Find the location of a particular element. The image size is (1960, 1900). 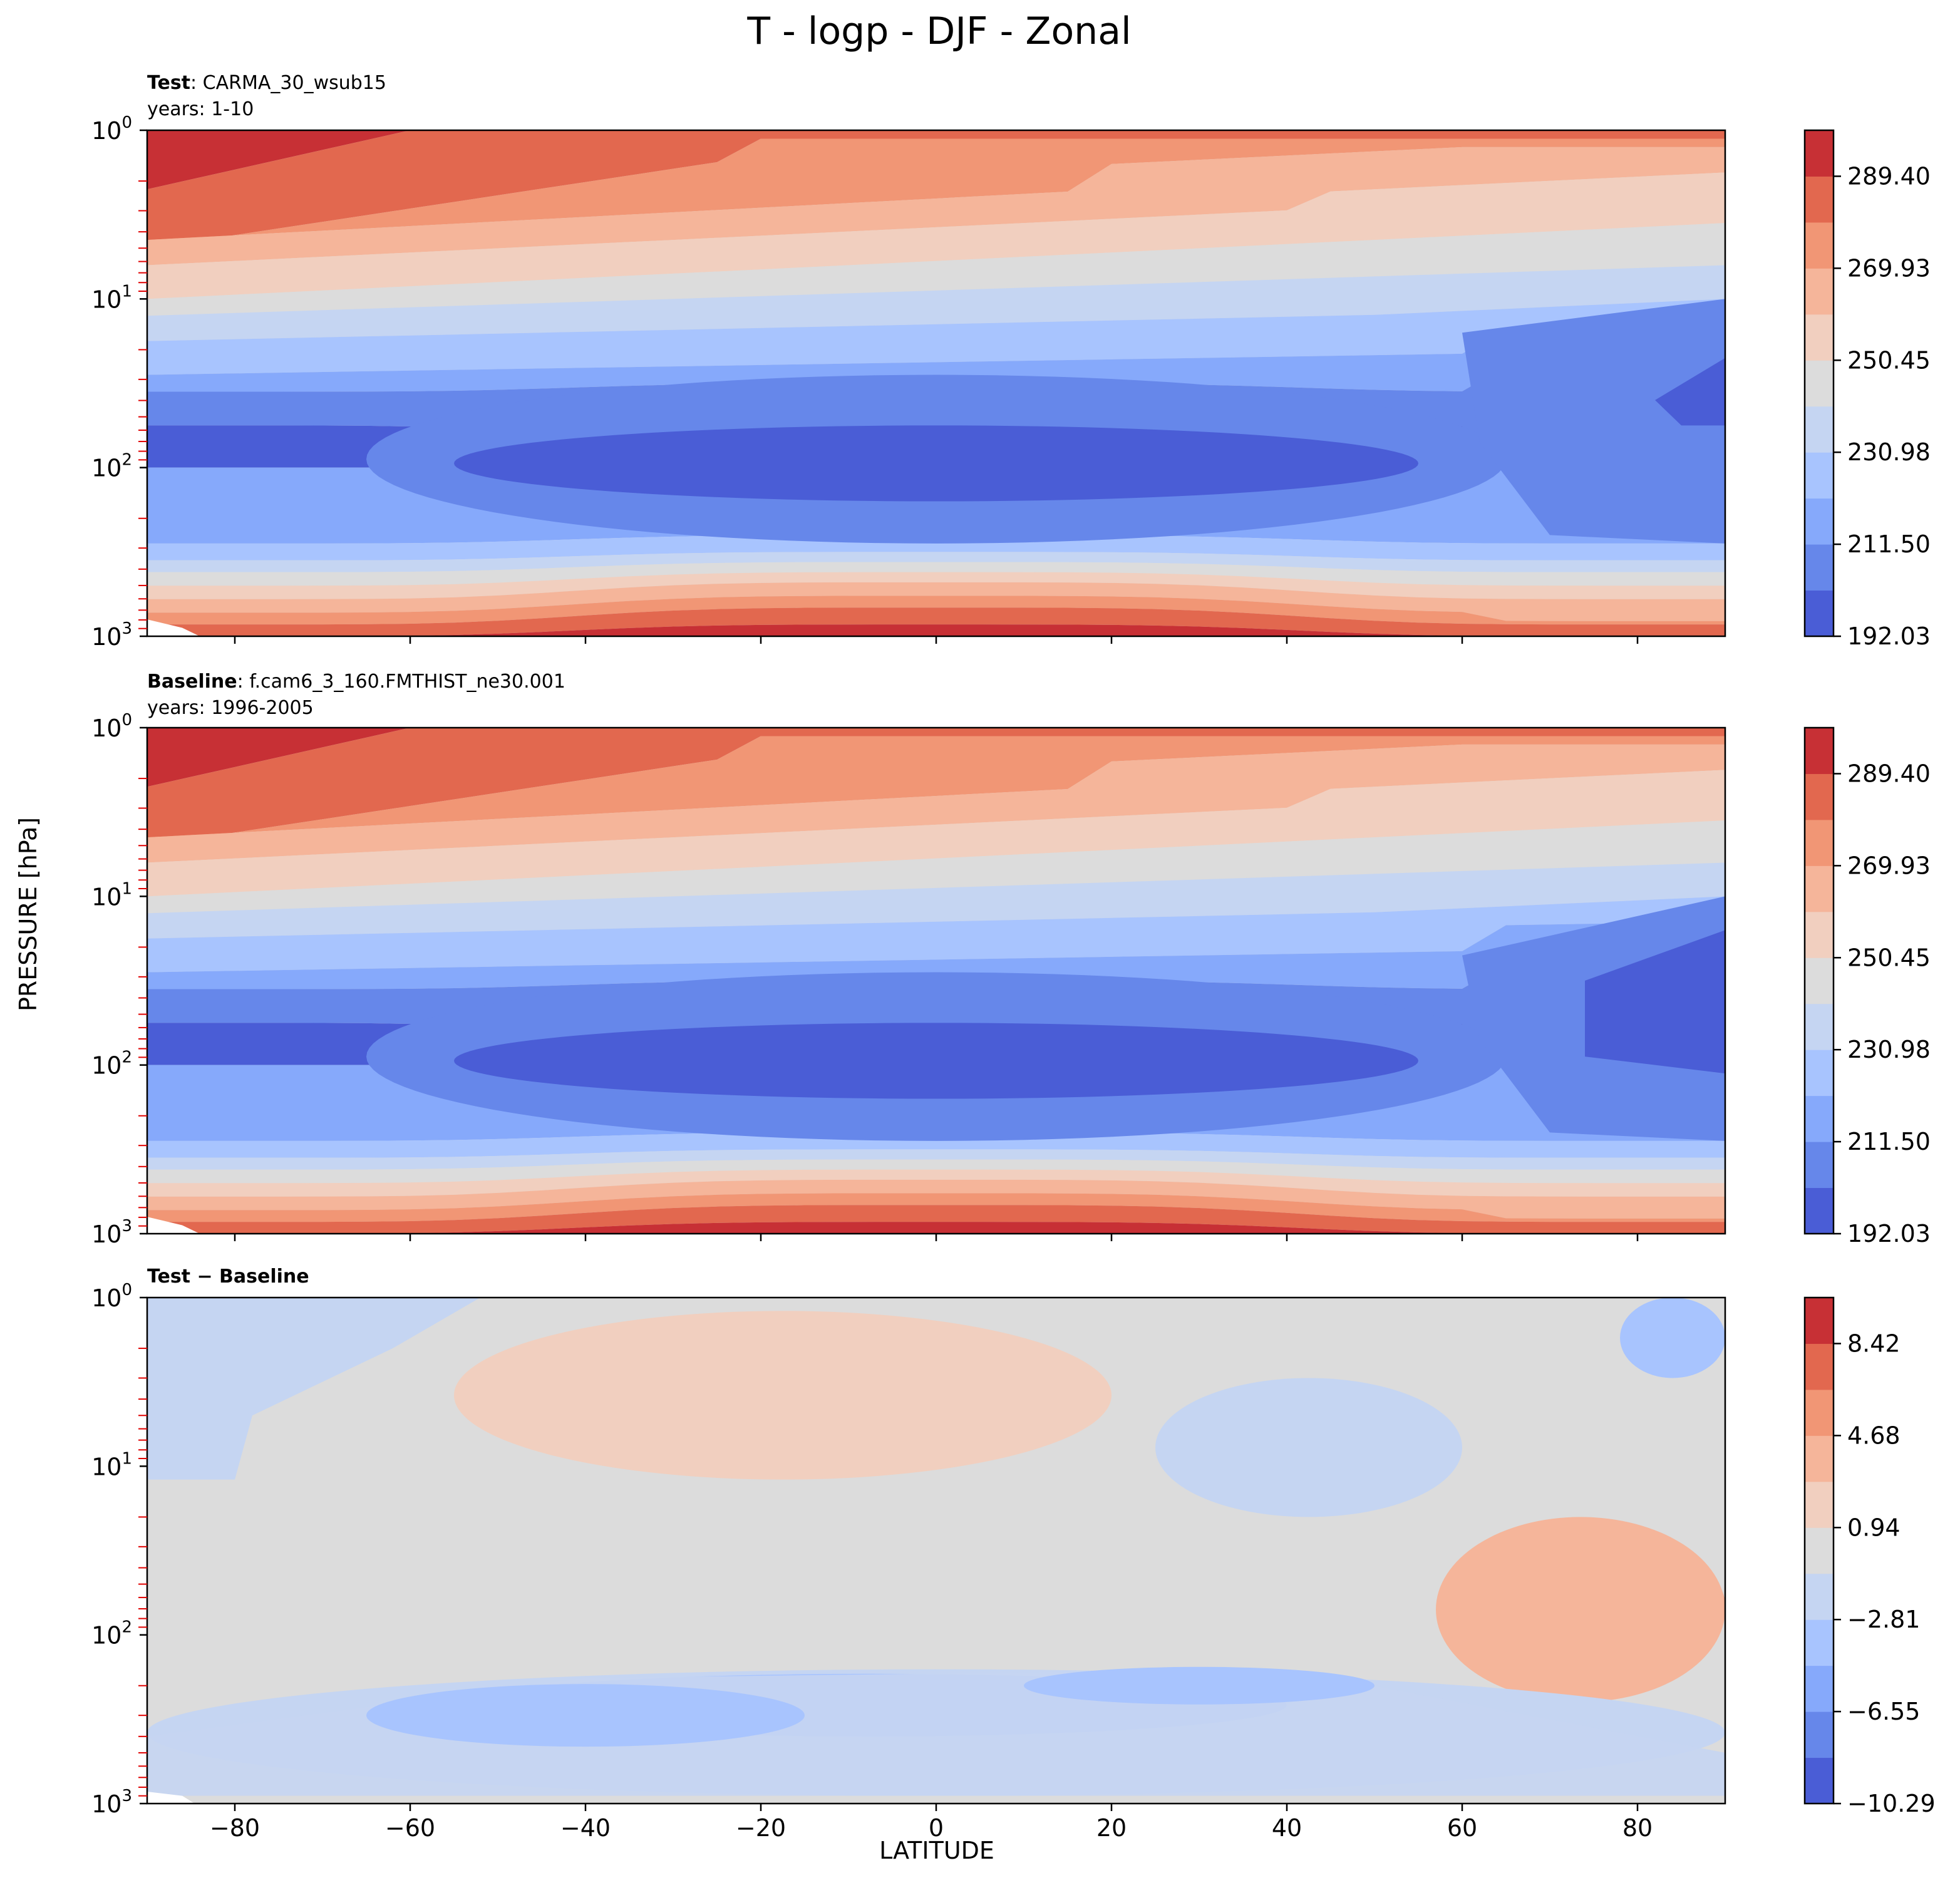

diff-warm-arctic-outer is located at coordinates (1580, 1609).